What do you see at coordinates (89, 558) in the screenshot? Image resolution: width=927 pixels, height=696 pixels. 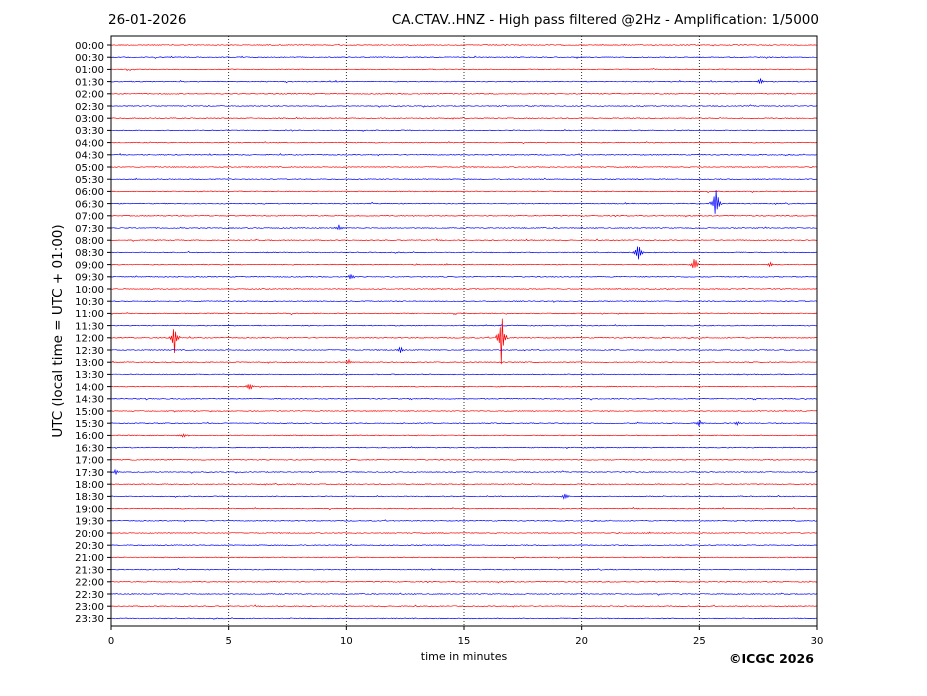 I see `y-tick-label: 21:00` at bounding box center [89, 558].